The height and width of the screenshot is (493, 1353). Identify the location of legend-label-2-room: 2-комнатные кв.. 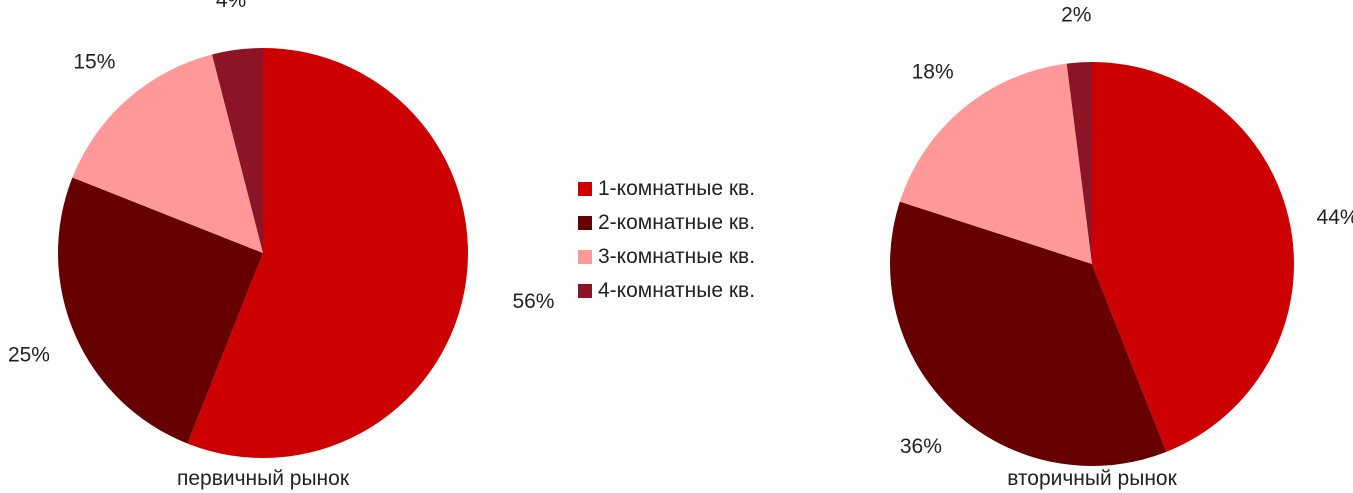
(677, 222).